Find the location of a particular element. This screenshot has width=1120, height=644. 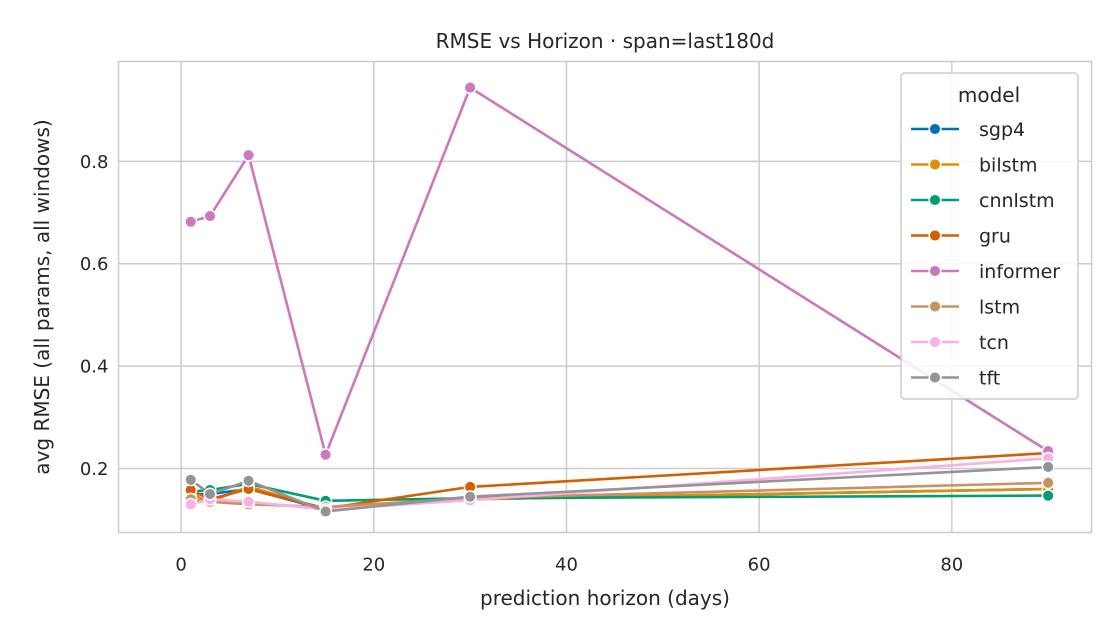

legend-label-bilstm: bilstm is located at coordinates (1008, 166).